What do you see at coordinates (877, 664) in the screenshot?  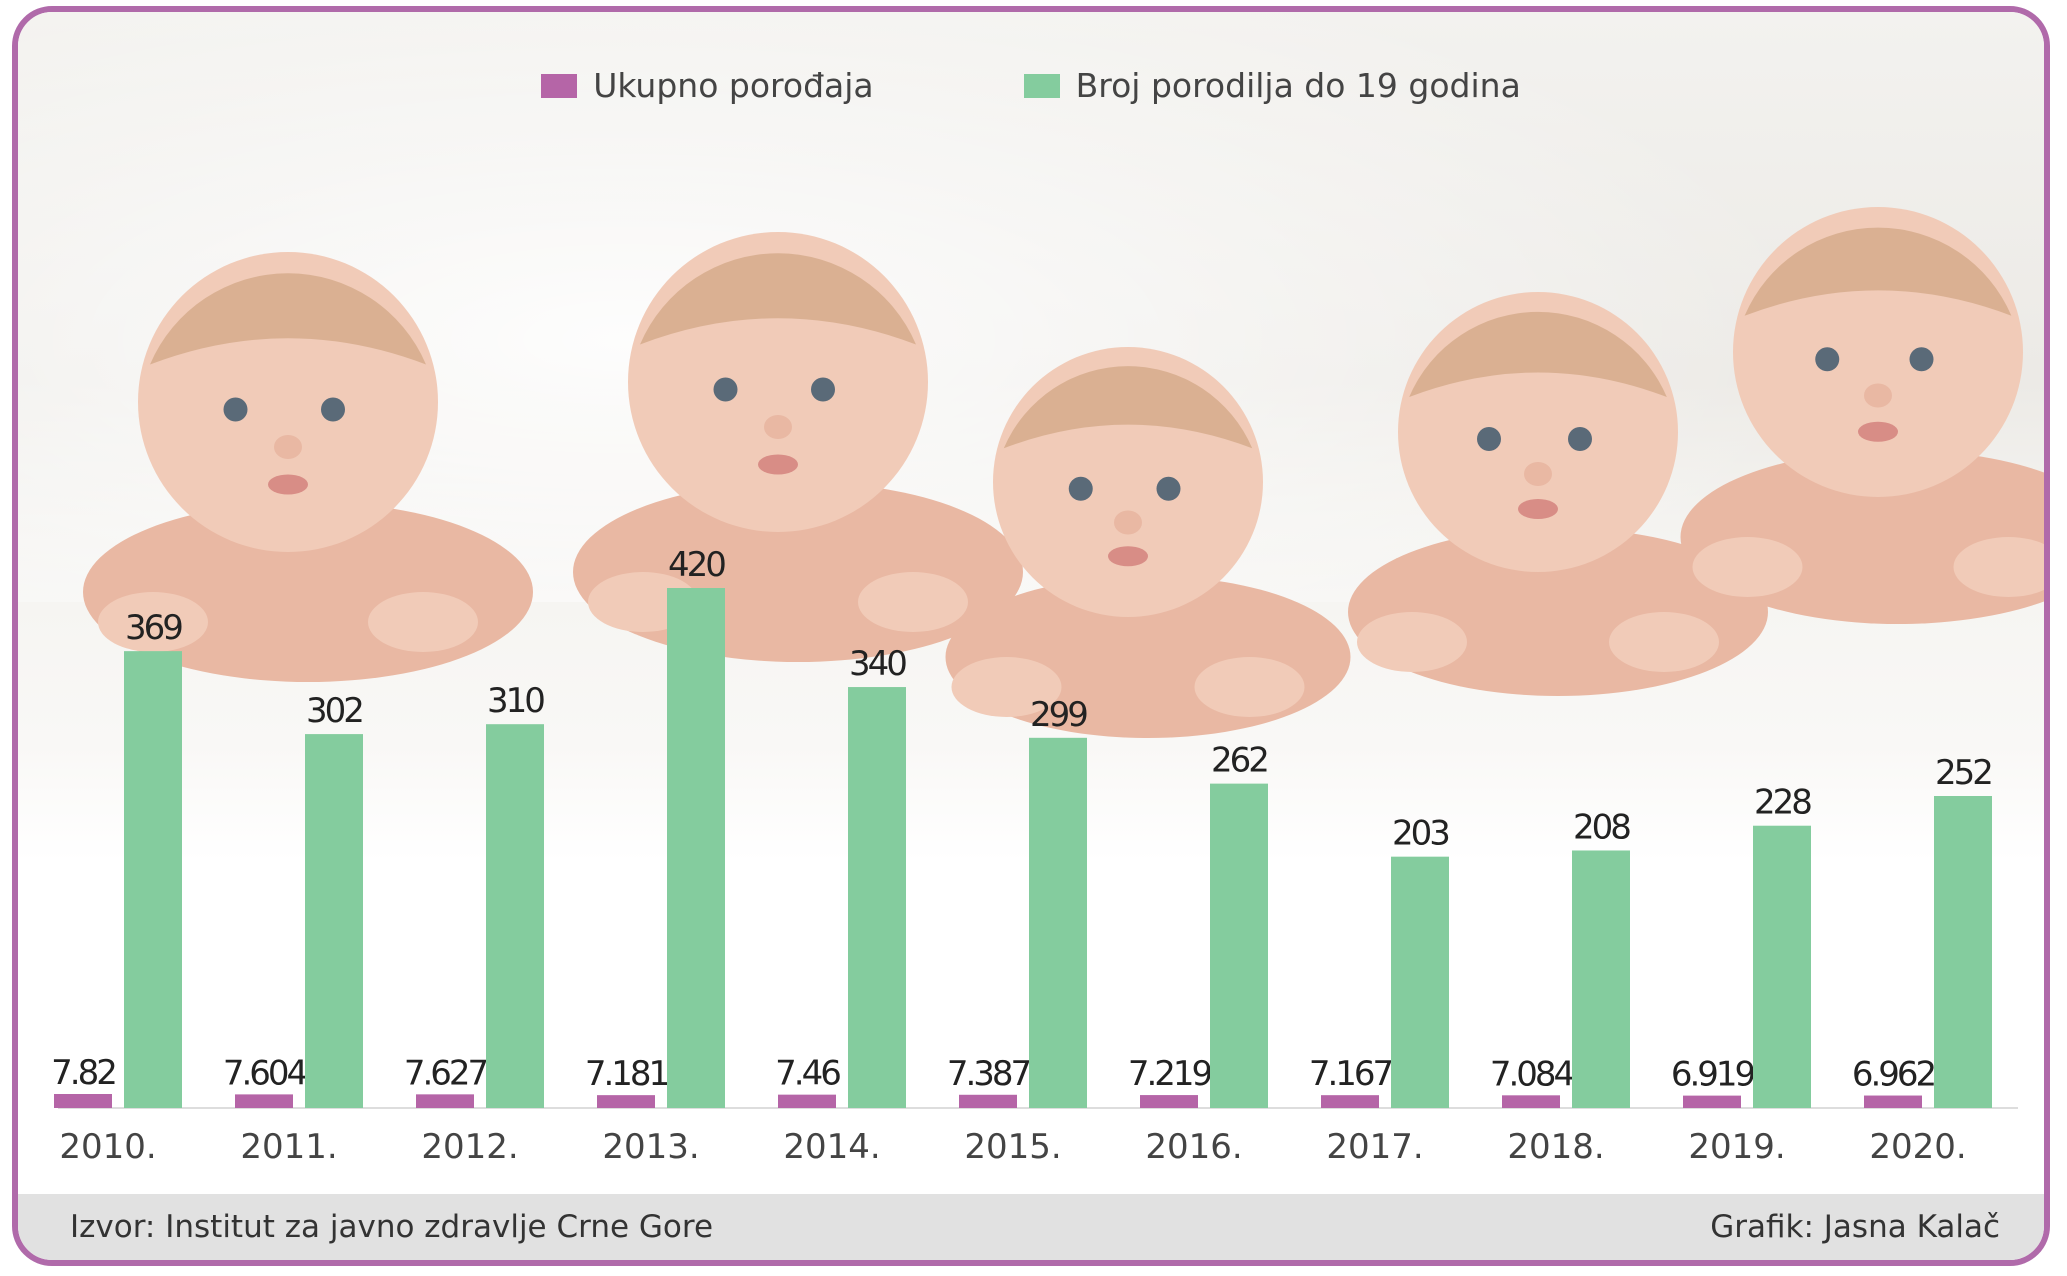 I see `data-label-teen: 340` at bounding box center [877, 664].